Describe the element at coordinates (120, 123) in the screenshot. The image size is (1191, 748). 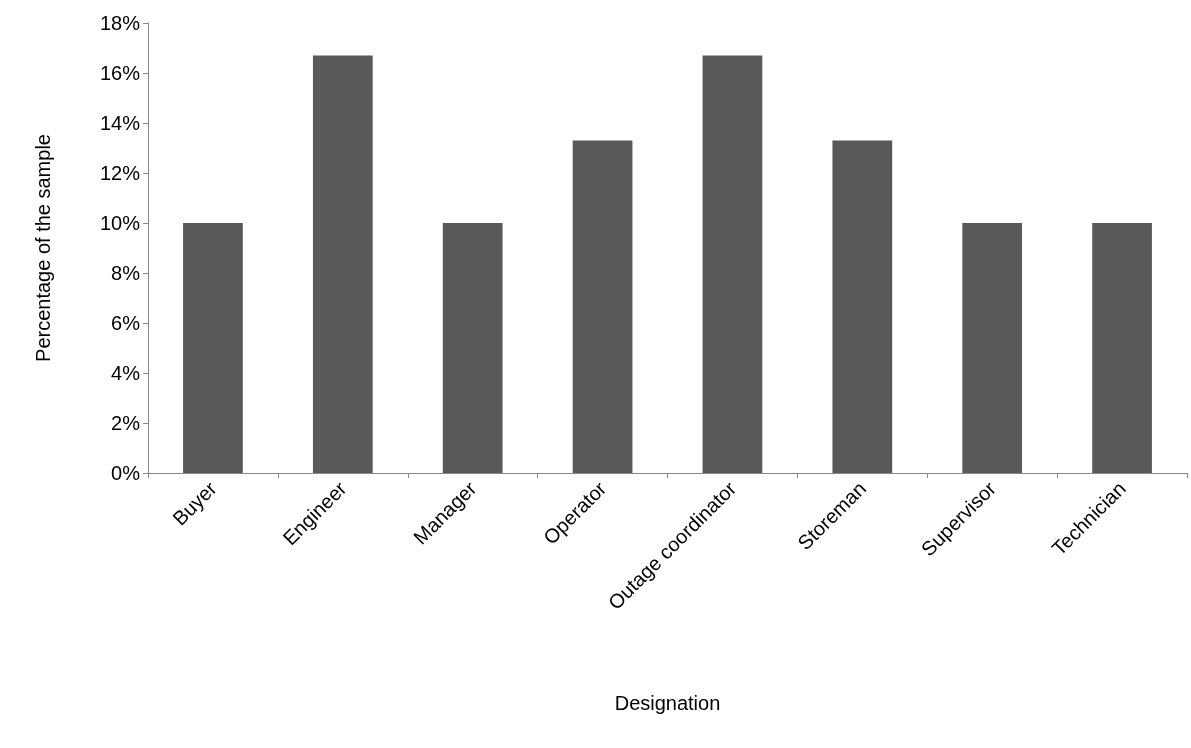
I see `y-tick-label: 14%` at that location.